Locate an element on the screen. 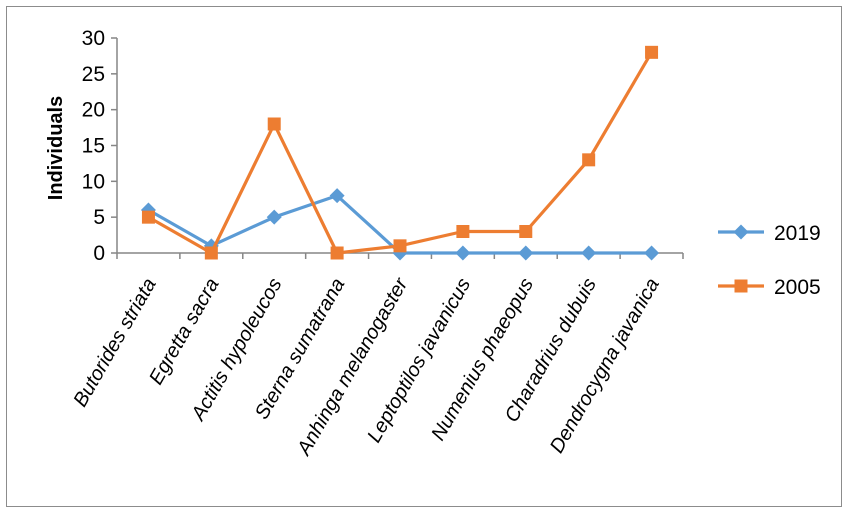  x-tick-label: Anhinga melanogaster is located at coordinates (353, 366).